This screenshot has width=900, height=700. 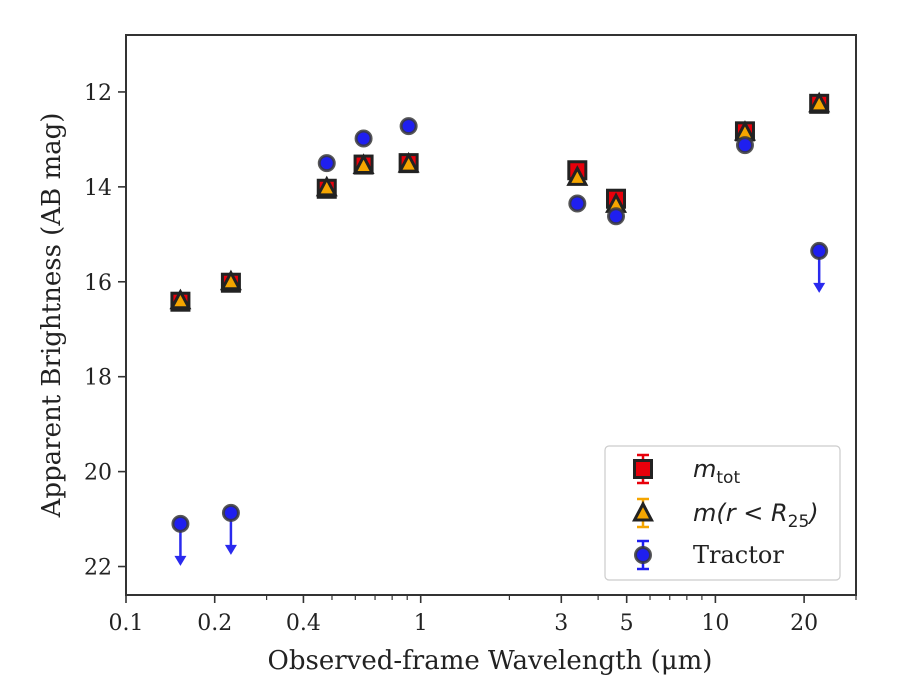 What do you see at coordinates (643, 555) in the screenshot?
I see `legend-marker-circle` at bounding box center [643, 555].